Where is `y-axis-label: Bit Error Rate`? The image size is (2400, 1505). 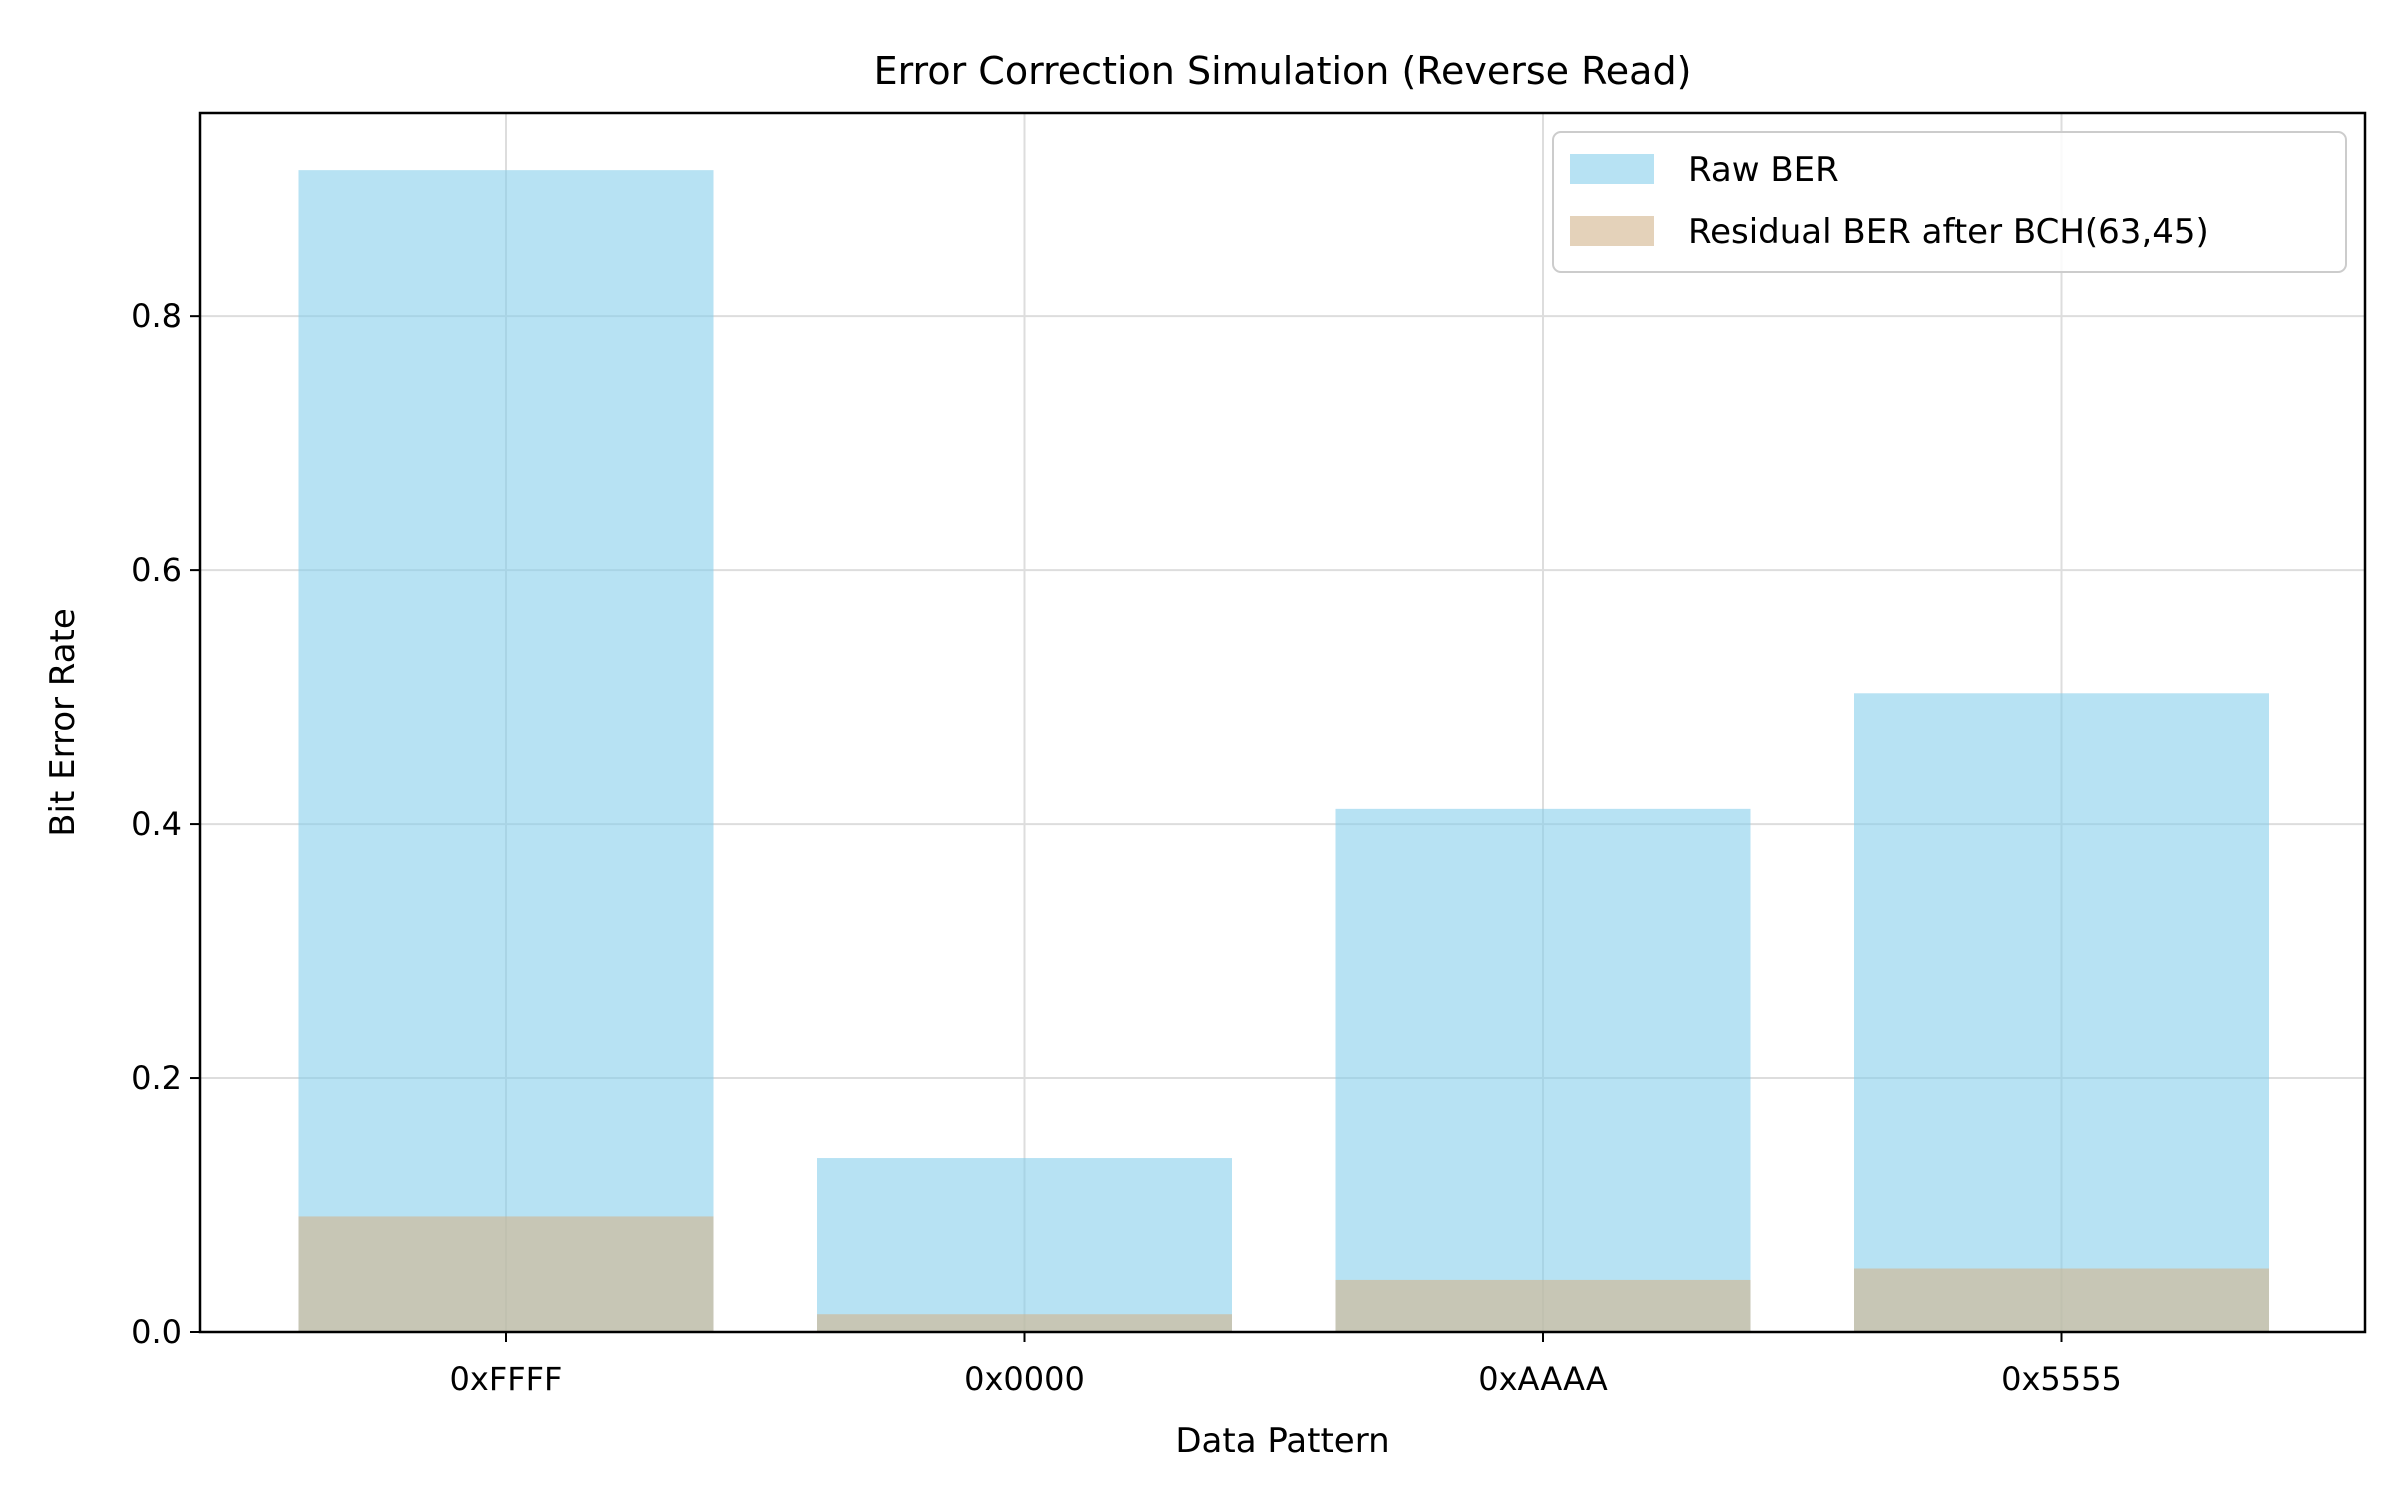 y-axis-label: Bit Error Rate is located at coordinates (63, 722).